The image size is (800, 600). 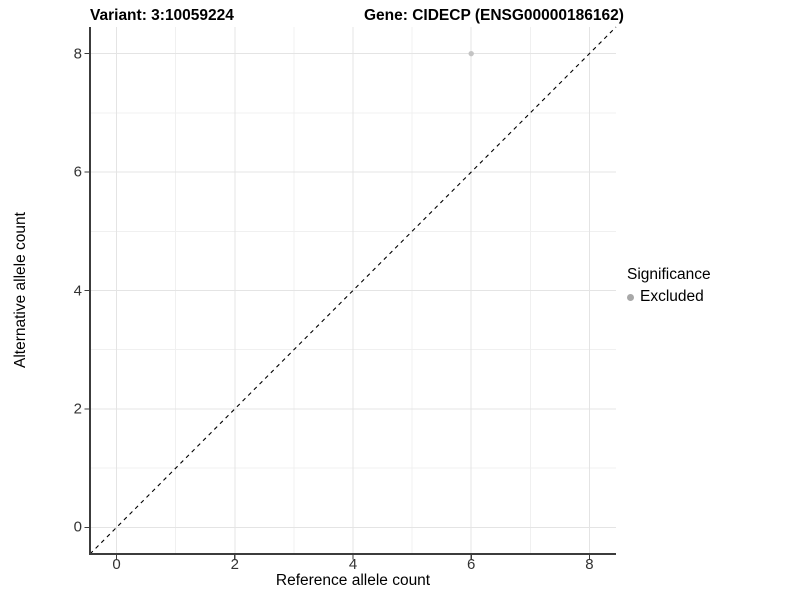 What do you see at coordinates (471, 564) in the screenshot?
I see `x-tick-label: 6` at bounding box center [471, 564].